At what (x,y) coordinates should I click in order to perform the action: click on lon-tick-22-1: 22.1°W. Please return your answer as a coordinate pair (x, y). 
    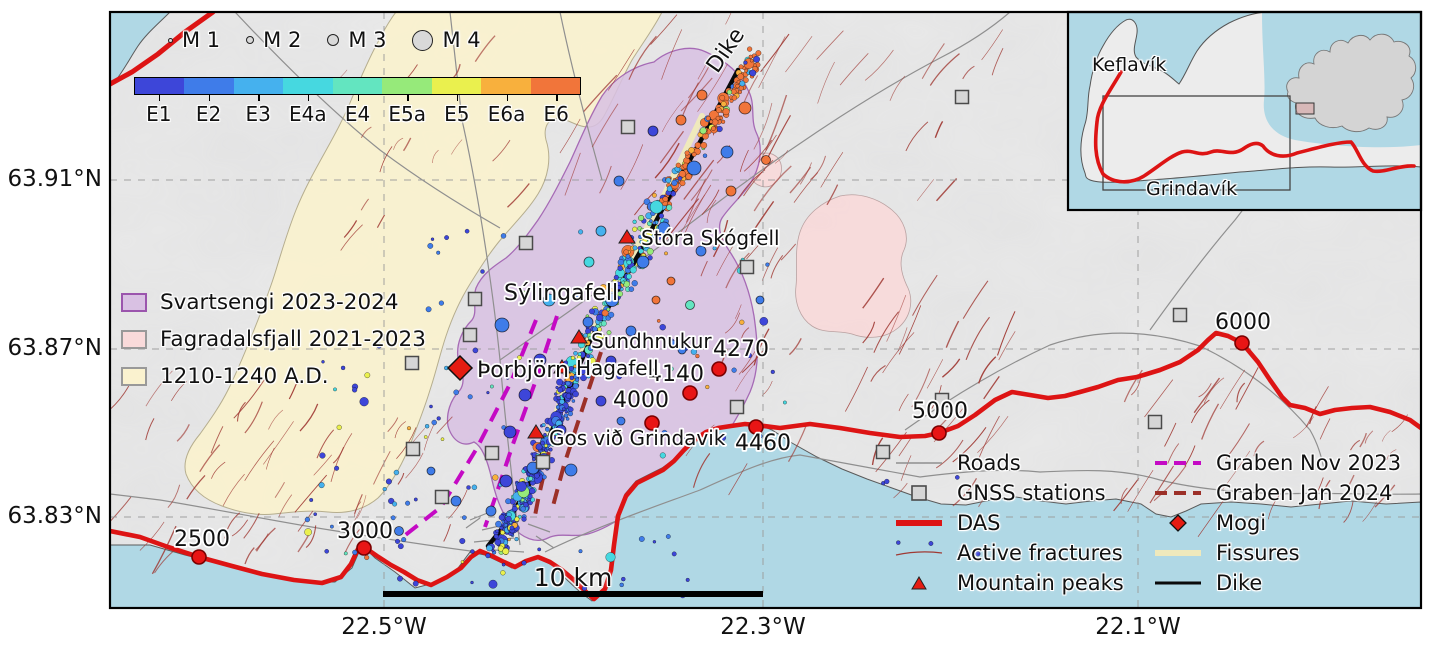
    Looking at the image, I should click on (1138, 627).